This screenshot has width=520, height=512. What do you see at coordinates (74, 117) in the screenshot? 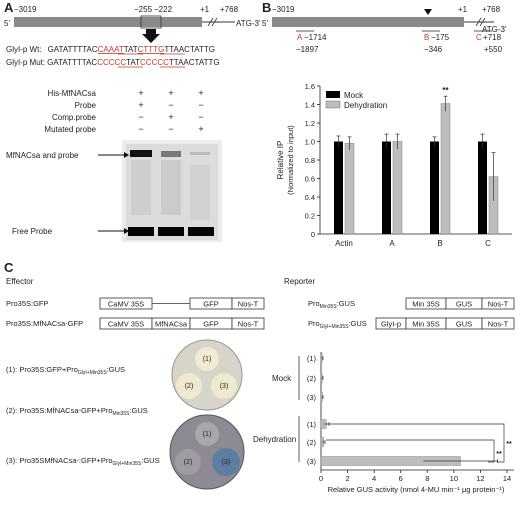
I see `a-row-label-2: Comp.probe` at bounding box center [74, 117].